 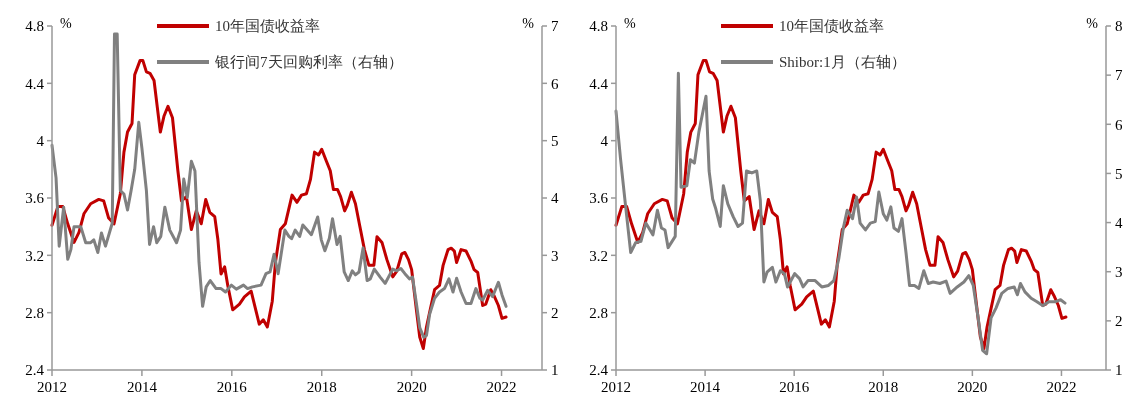 What do you see at coordinates (842, 62) in the screenshot?
I see `legend-label: Shibor:1月（右轴）` at bounding box center [842, 62].